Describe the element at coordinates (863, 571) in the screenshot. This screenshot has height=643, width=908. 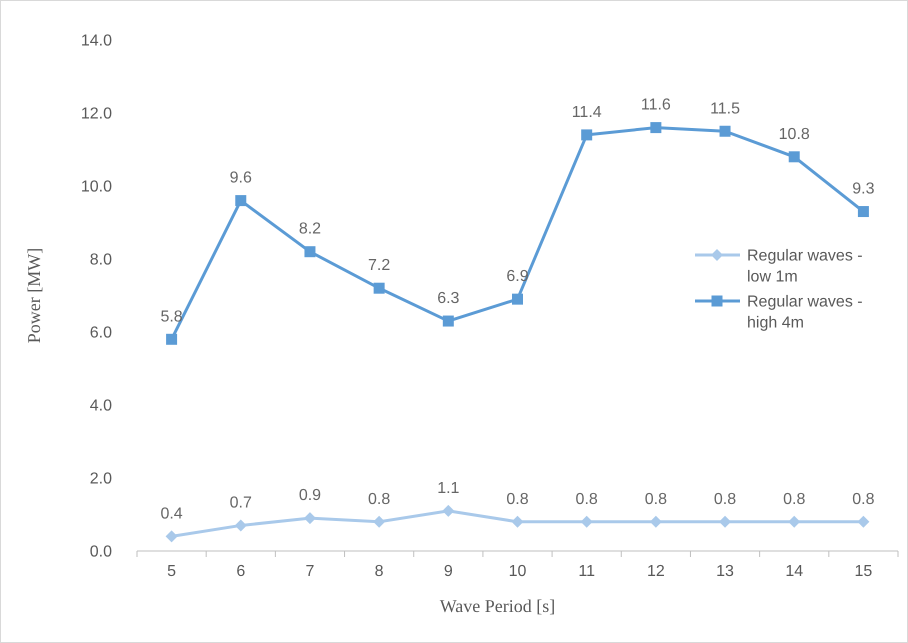
I see `x-tick-label: 15` at that location.